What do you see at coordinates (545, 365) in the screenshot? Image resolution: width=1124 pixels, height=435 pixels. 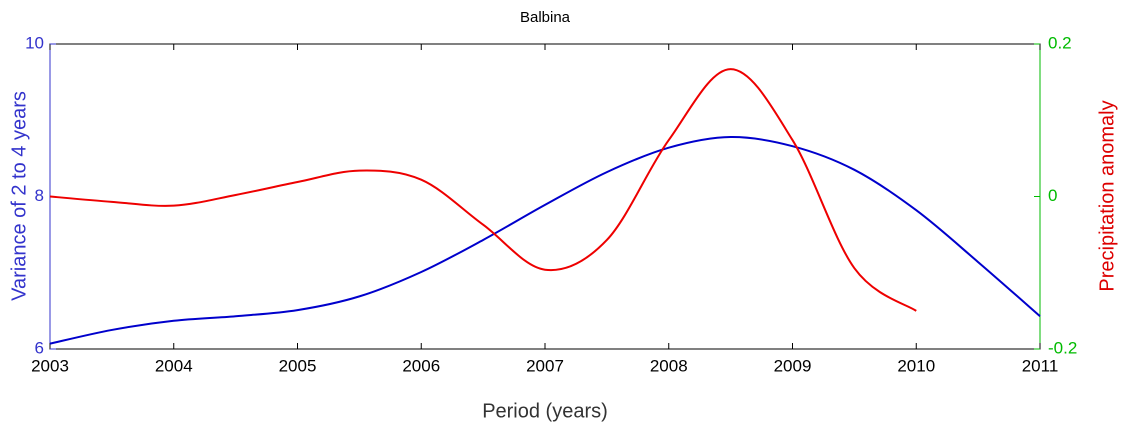 I see `x-tick-label: 2007` at bounding box center [545, 365].